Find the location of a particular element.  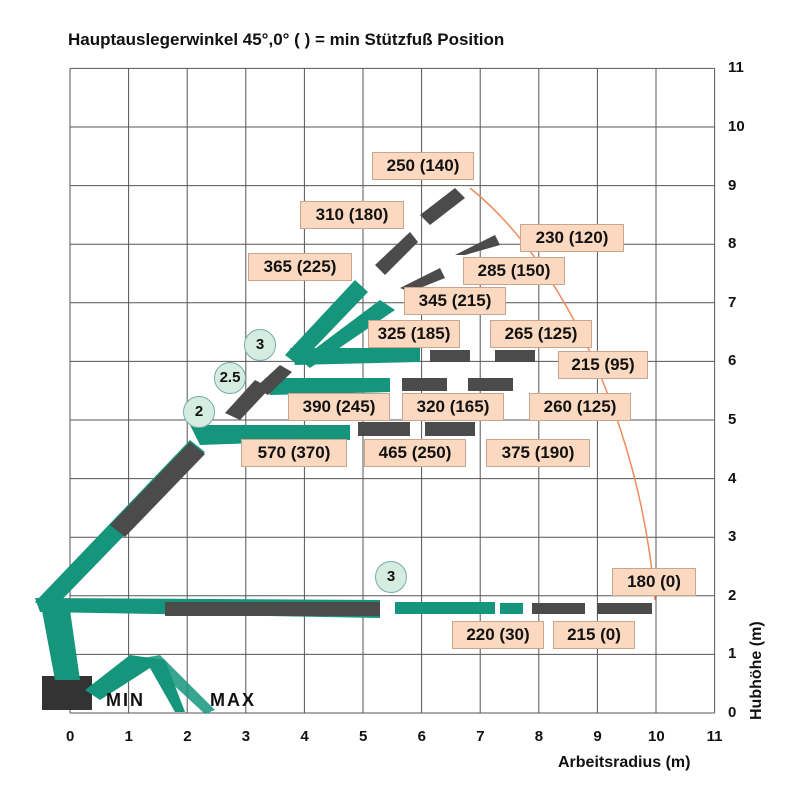

y-tick-label: 10 is located at coordinates (736, 126).